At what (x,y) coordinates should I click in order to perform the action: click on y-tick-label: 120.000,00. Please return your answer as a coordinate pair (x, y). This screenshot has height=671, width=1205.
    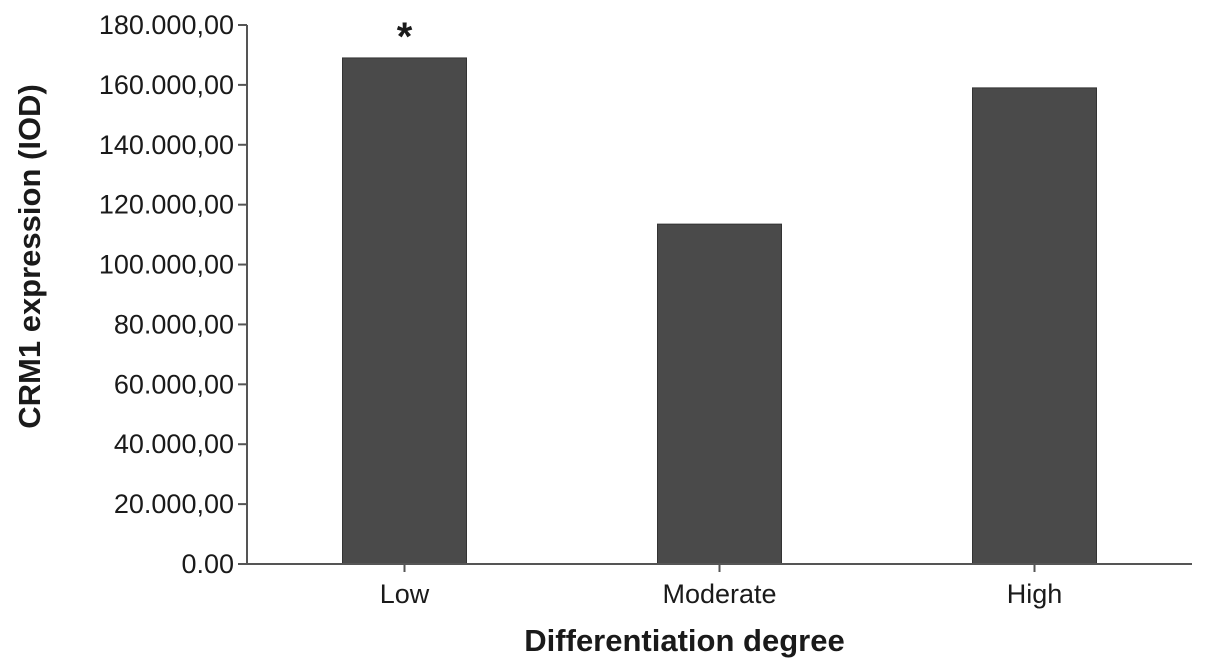
    Looking at the image, I should click on (166, 205).